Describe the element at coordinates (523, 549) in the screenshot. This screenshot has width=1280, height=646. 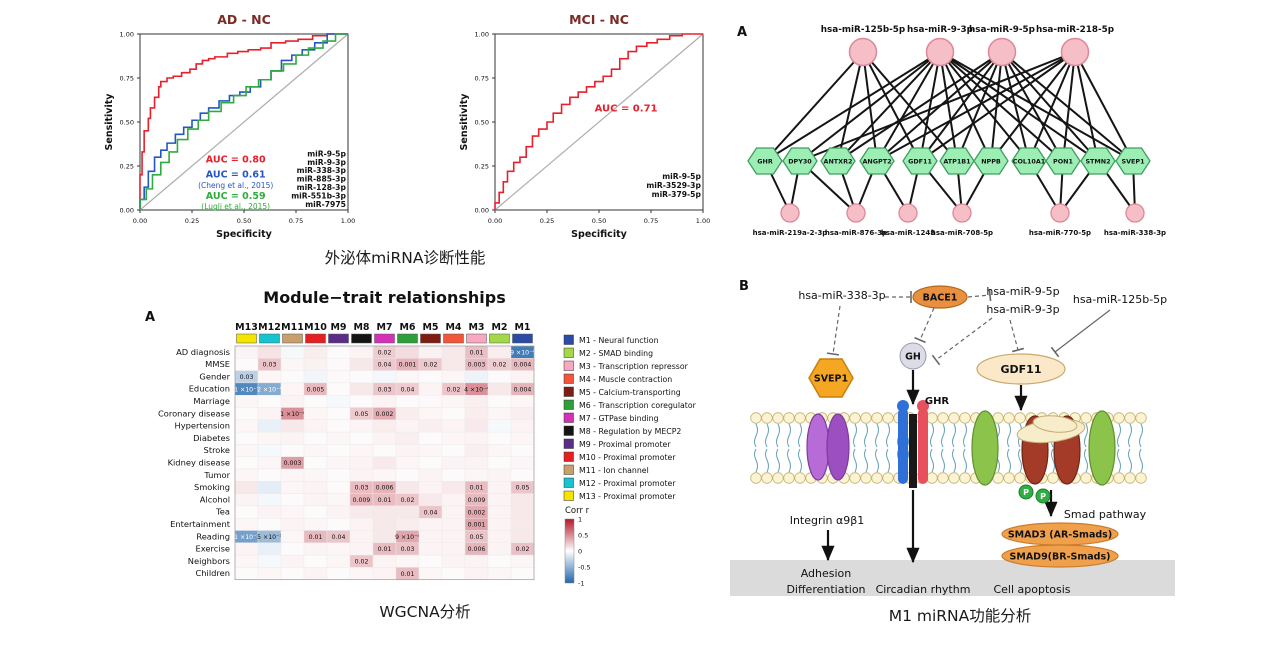
I see `p-value-label: 0.02` at that location.